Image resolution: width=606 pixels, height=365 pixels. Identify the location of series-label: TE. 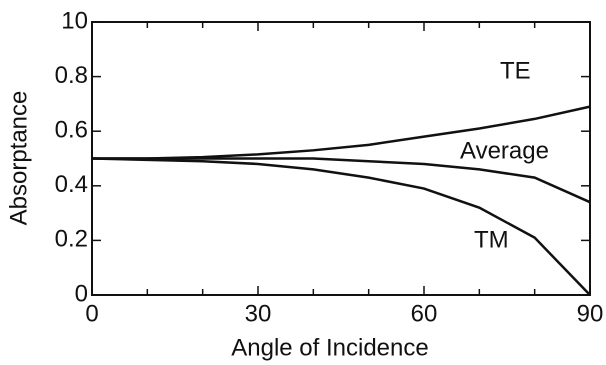
(515, 70).